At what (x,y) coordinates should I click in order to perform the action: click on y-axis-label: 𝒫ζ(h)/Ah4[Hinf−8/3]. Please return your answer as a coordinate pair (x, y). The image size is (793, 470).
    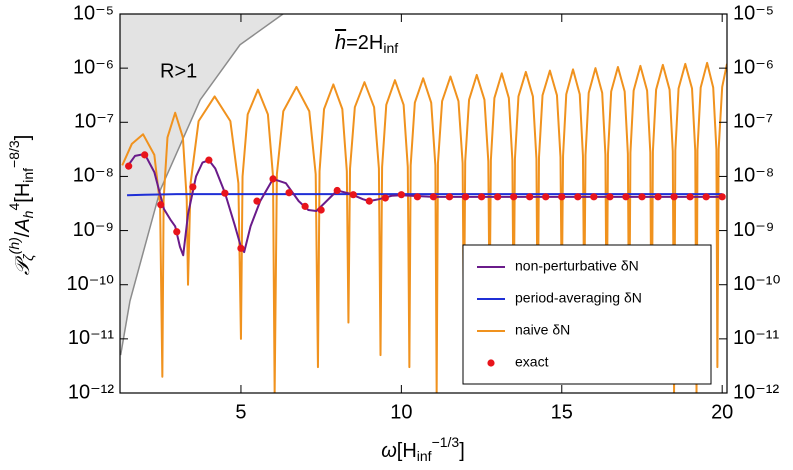
    Looking at the image, I should click on (21, 205).